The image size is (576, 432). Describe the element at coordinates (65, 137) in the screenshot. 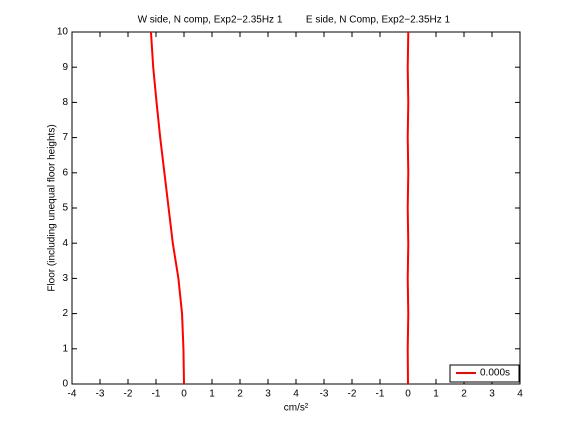

I see `y-tick-label: 7` at that location.